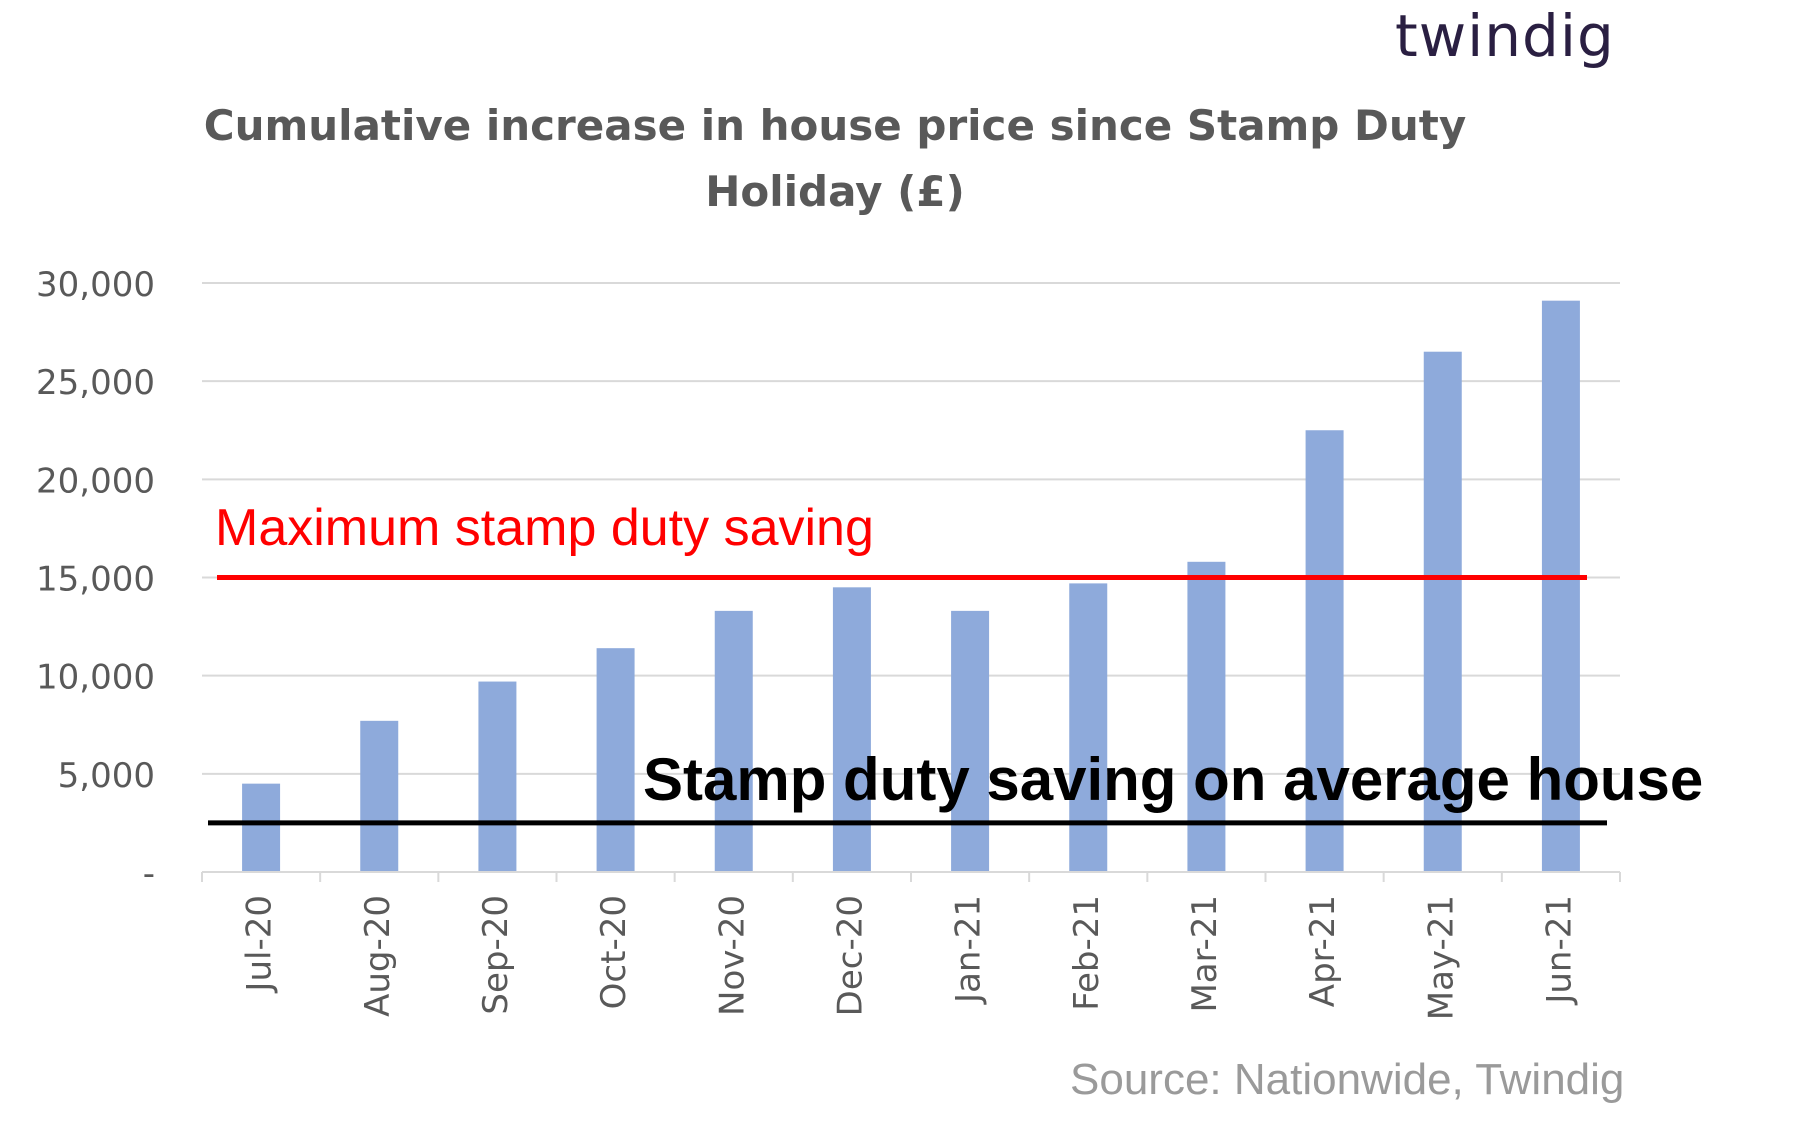 The height and width of the screenshot is (1123, 1804). I want to click on chart-title-line: Holiday (£), so click(835, 191).